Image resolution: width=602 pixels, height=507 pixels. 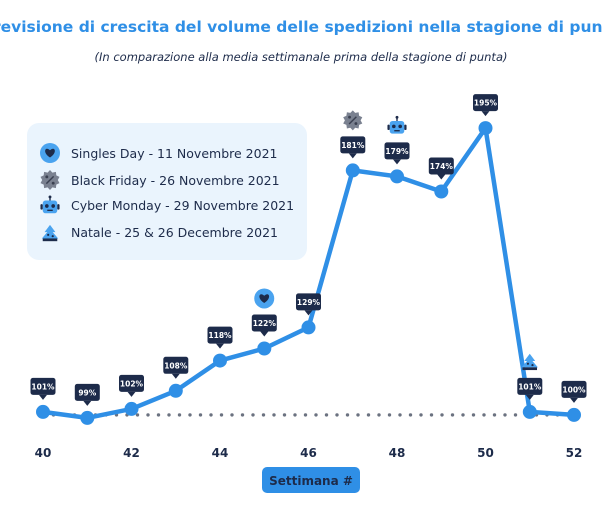 I want to click on data-label-week-41: 99%, so click(x=87, y=394).